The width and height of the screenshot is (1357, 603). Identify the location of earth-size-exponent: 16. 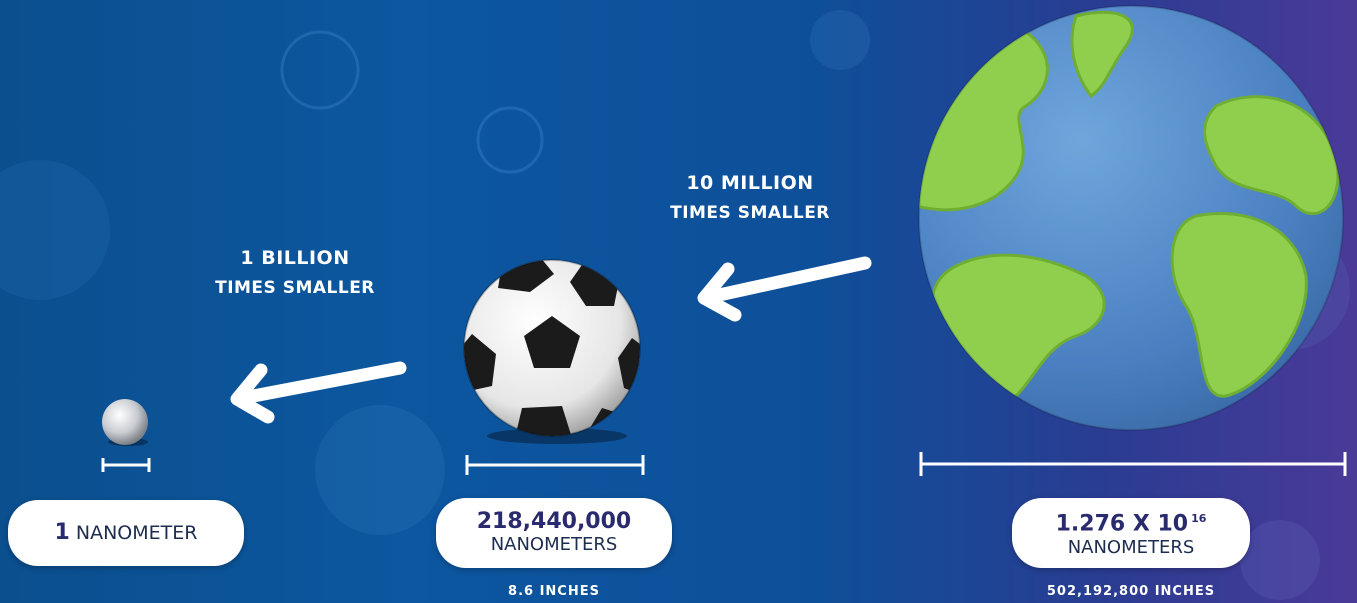
(1199, 519).